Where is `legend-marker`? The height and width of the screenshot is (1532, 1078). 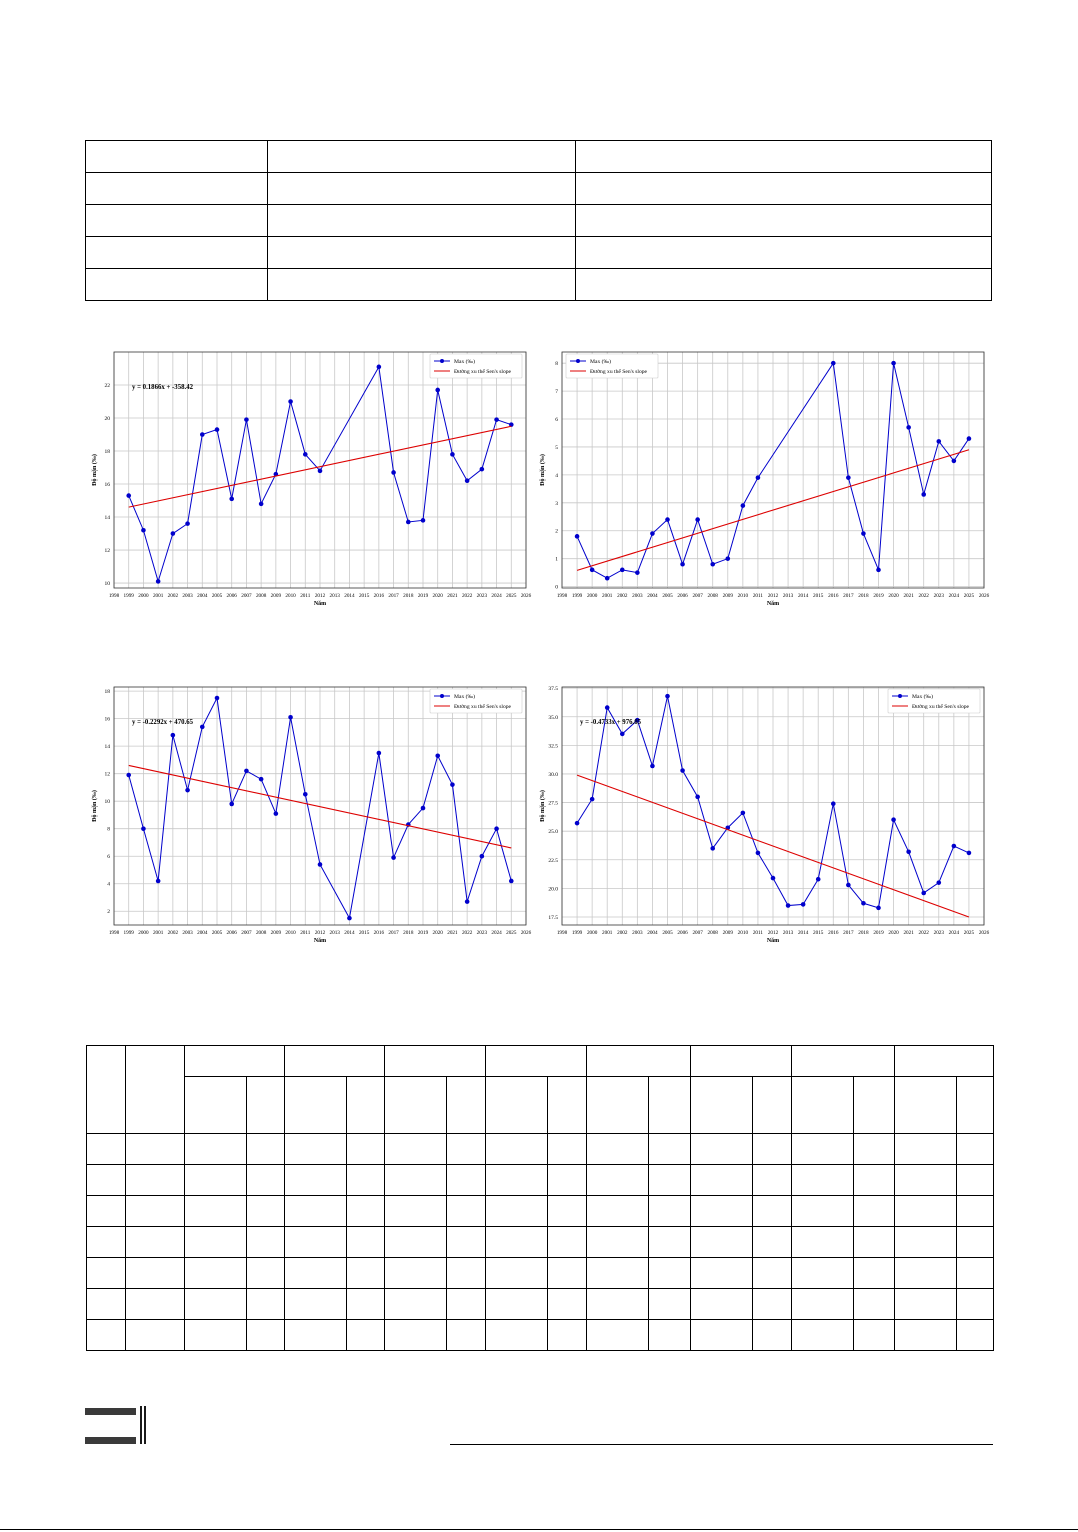 legend-marker is located at coordinates (442, 696).